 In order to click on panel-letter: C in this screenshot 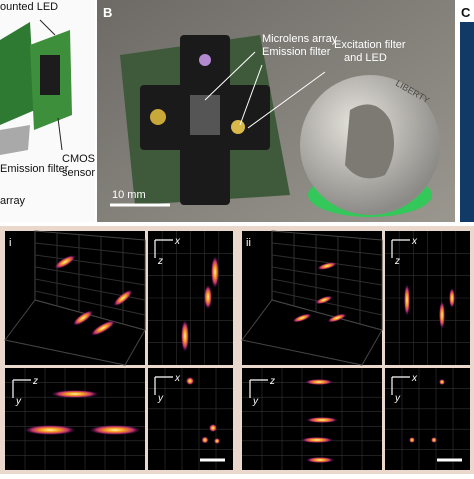, I will do `click(466, 12)`.